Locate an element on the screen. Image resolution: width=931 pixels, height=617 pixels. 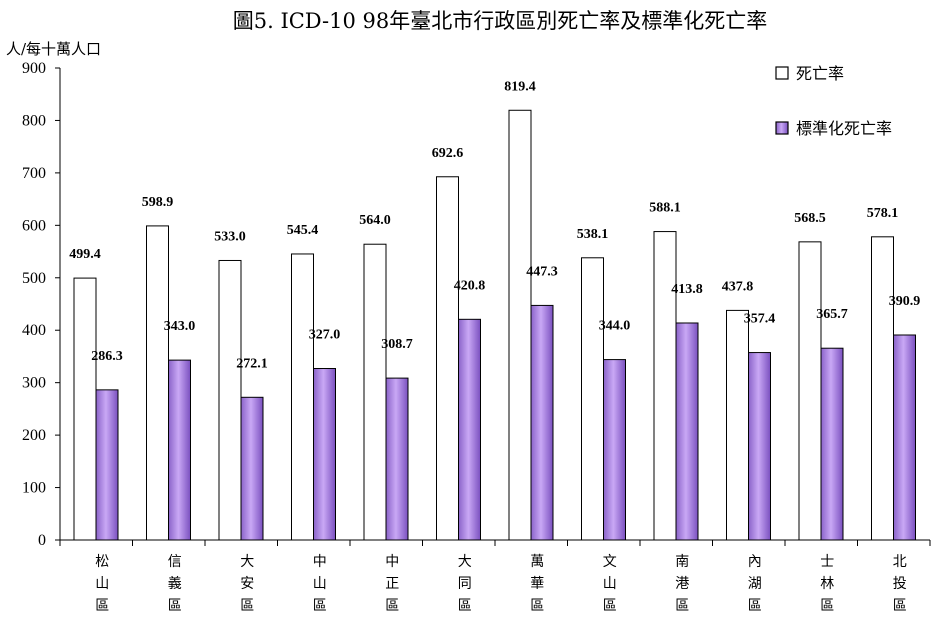
x-category-label: 文山區 is located at coordinates (610, 584).